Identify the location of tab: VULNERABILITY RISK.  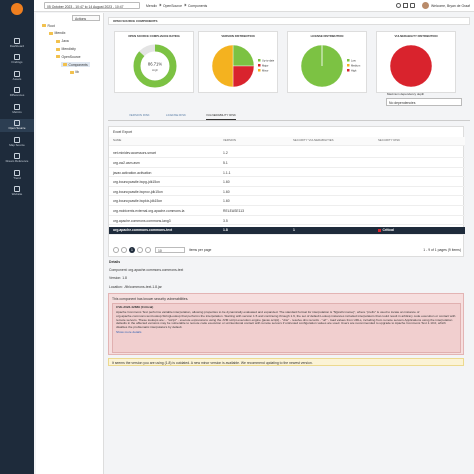
(221, 116).